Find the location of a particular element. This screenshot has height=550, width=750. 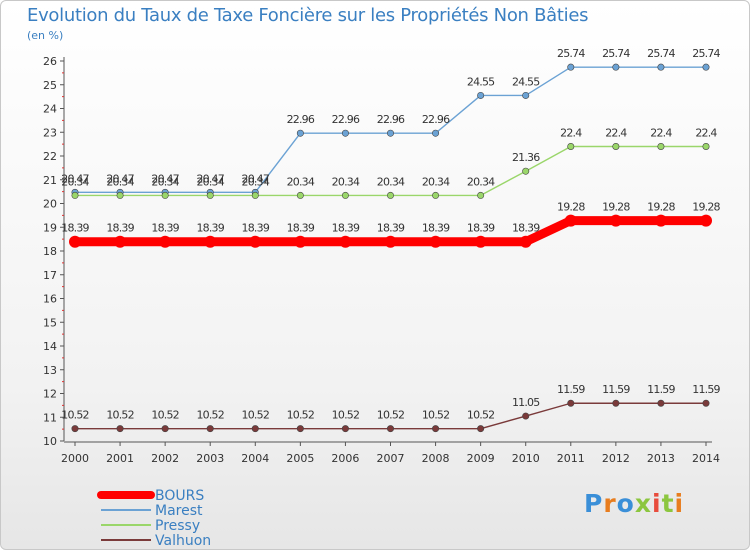

x-tick-label: 2006 is located at coordinates (345, 458).